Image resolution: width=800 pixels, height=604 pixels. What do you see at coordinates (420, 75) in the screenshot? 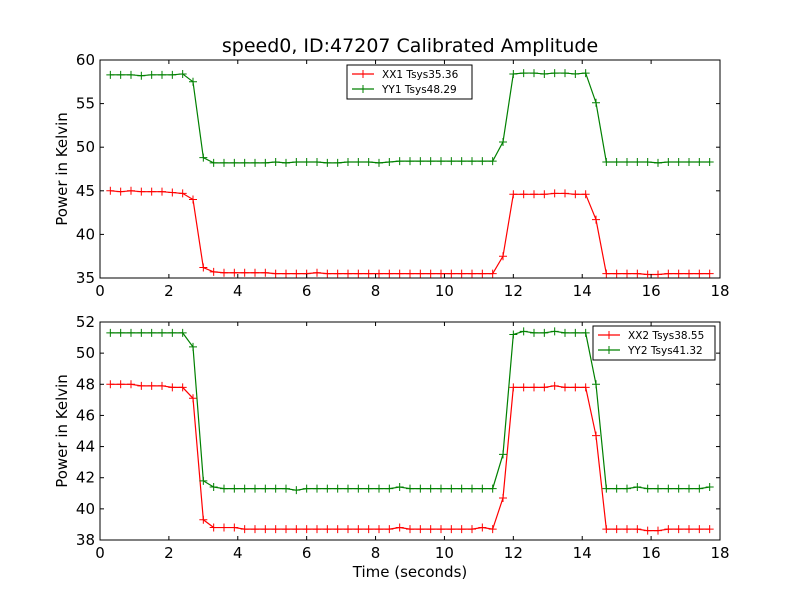
I see `legend-label: XX1 Tsys35.36` at bounding box center [420, 75].